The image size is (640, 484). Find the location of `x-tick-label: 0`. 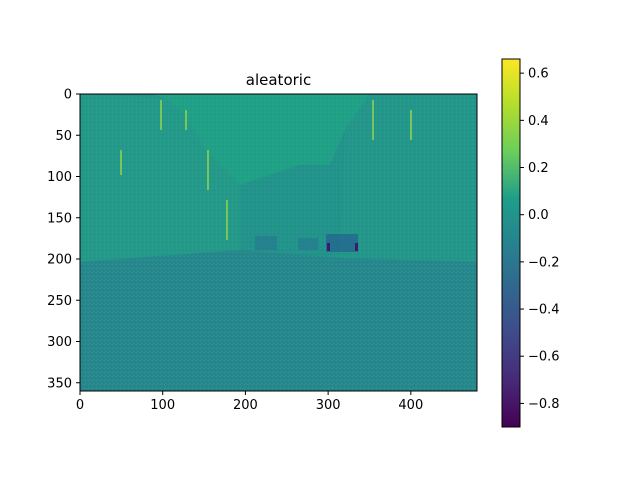

x-tick-label: 0 is located at coordinates (80, 405).